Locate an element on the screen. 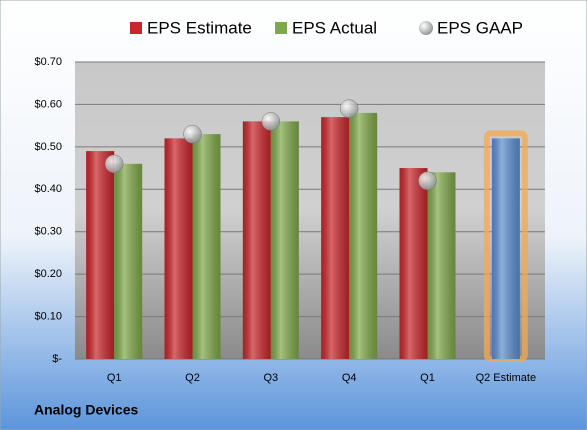 This screenshot has height=430, width=587. x-tick-label: Q2 is located at coordinates (192, 378).